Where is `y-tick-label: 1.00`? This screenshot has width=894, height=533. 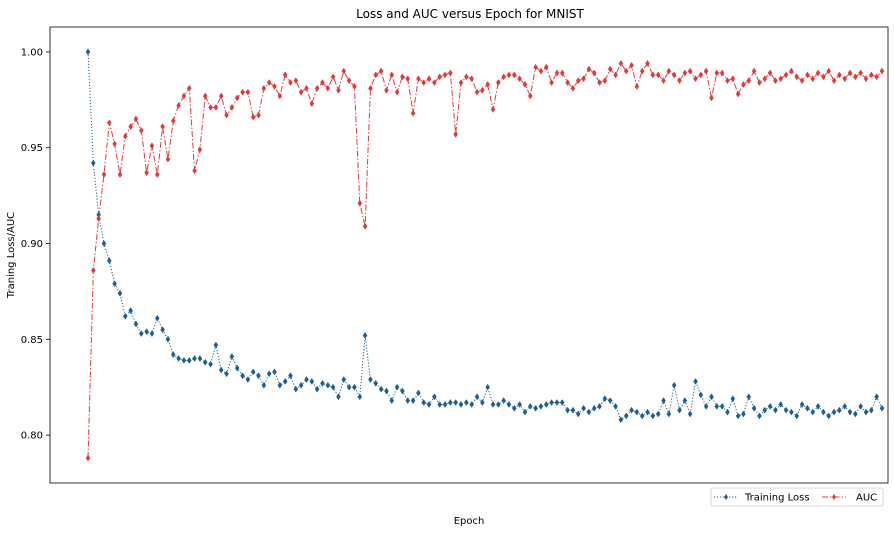 y-tick-label: 1.00 is located at coordinates (32, 52).